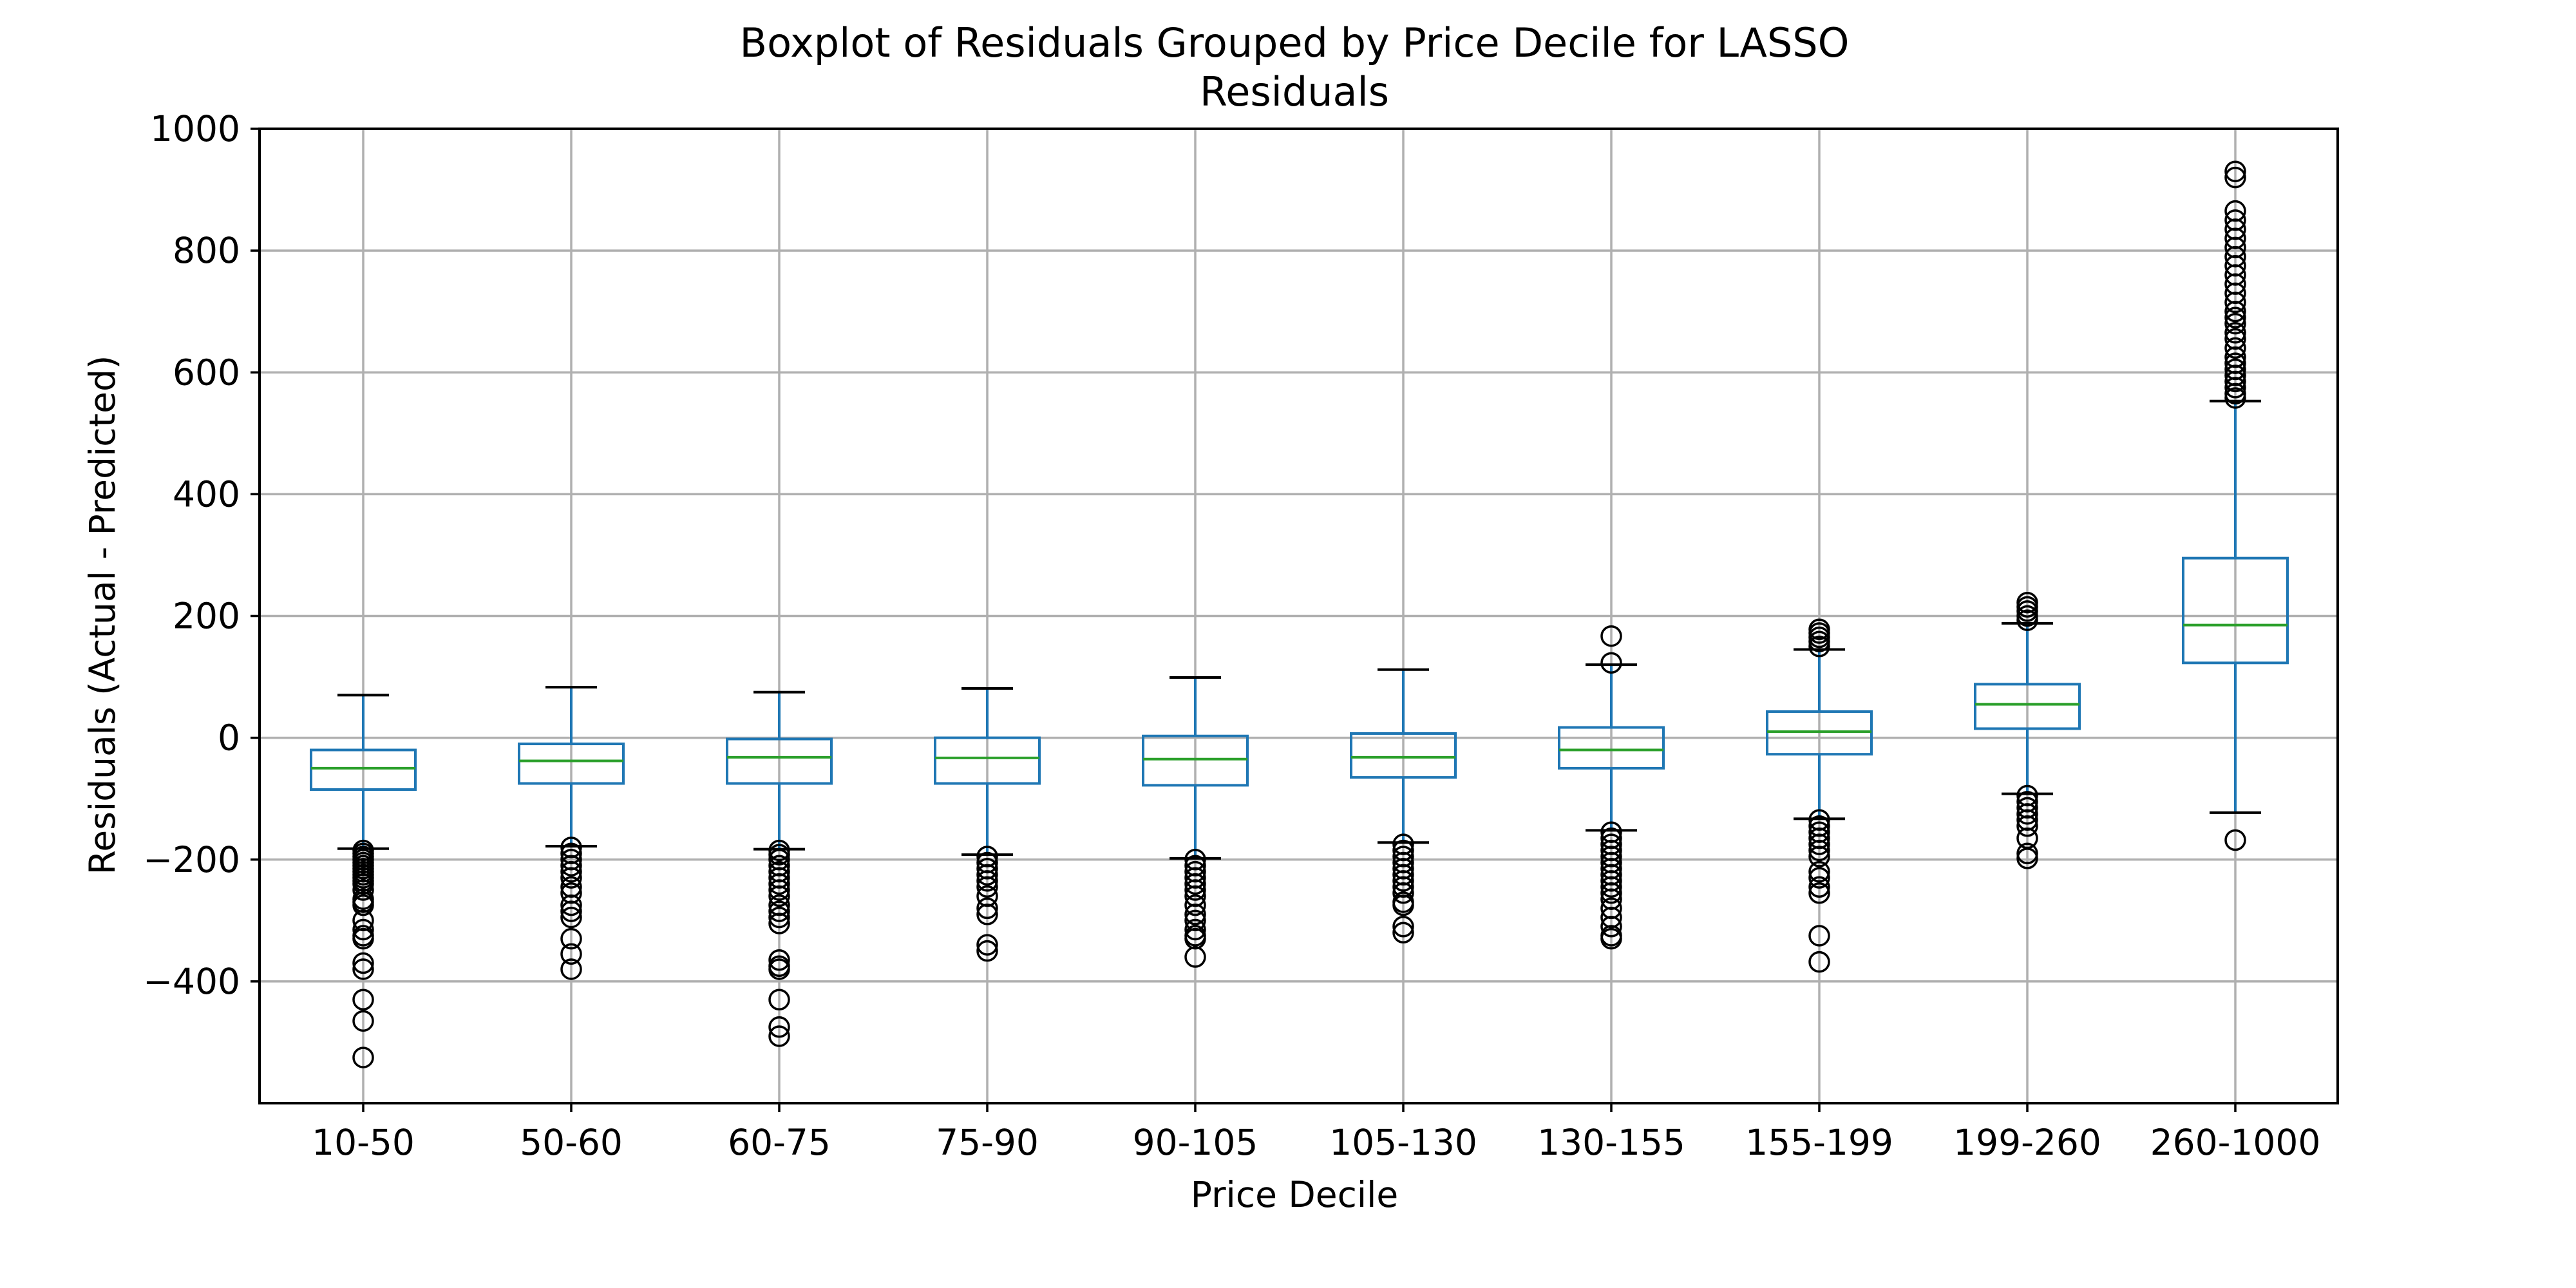 This screenshot has height=1288, width=2576. What do you see at coordinates (780, 1142) in the screenshot?
I see `x-tick-label: 60-75` at bounding box center [780, 1142].